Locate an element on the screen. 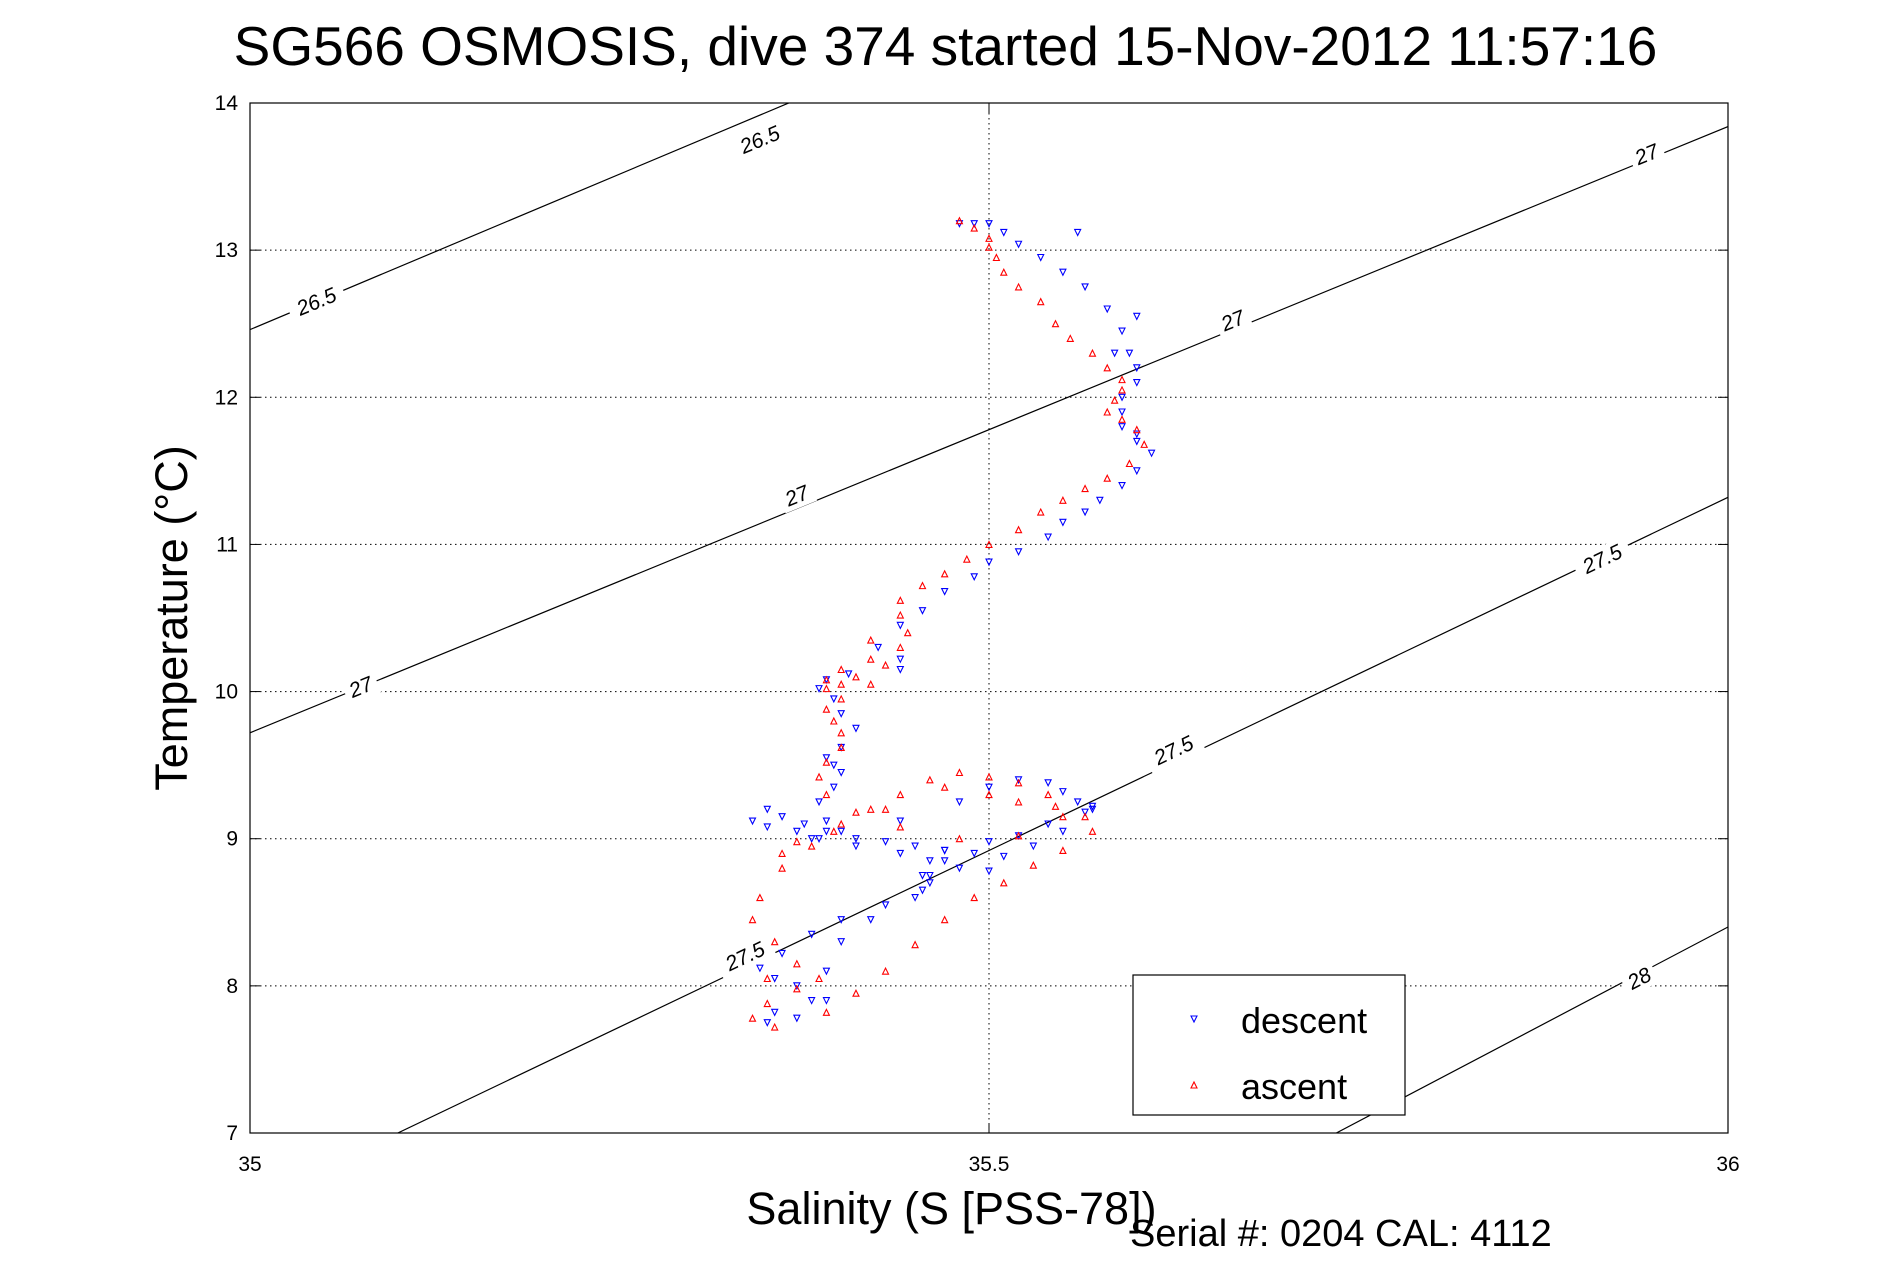 The image size is (1891, 1262). y-tick-label: 14 is located at coordinates (227, 103).